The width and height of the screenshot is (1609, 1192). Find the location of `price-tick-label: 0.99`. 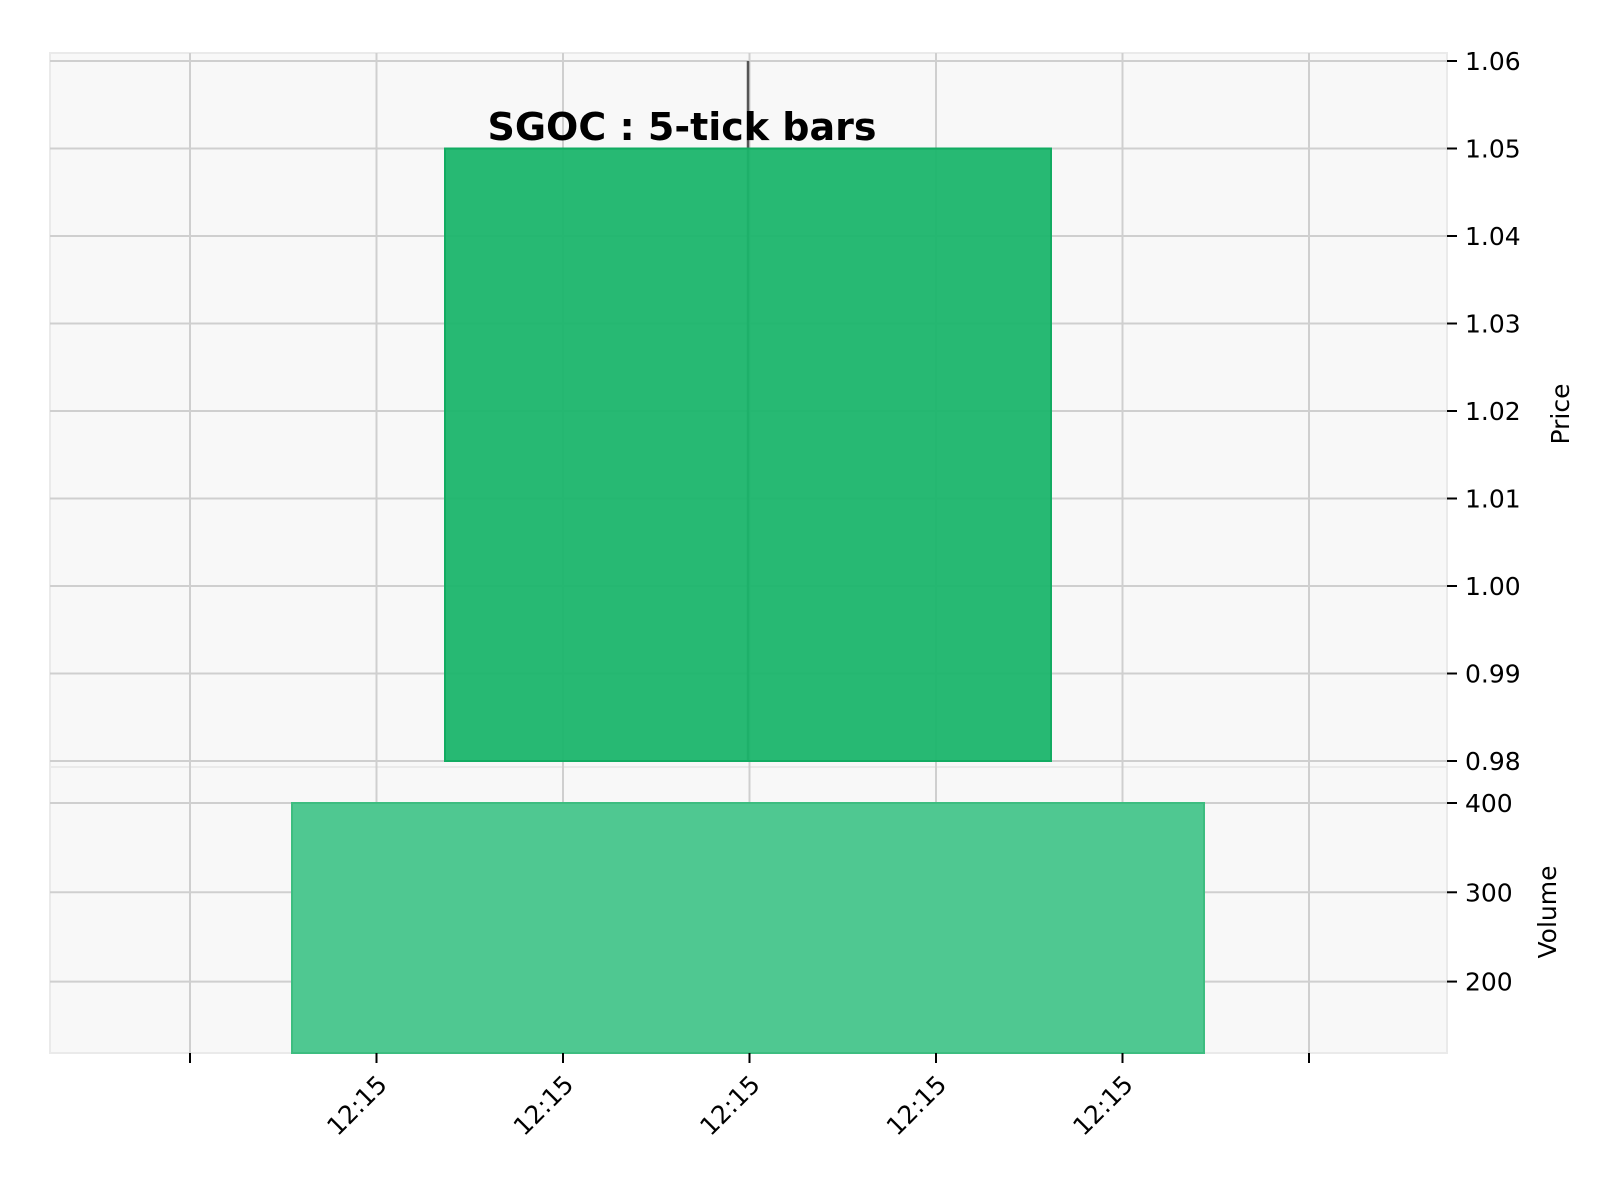

price-tick-label: 0.99 is located at coordinates (1493, 674).